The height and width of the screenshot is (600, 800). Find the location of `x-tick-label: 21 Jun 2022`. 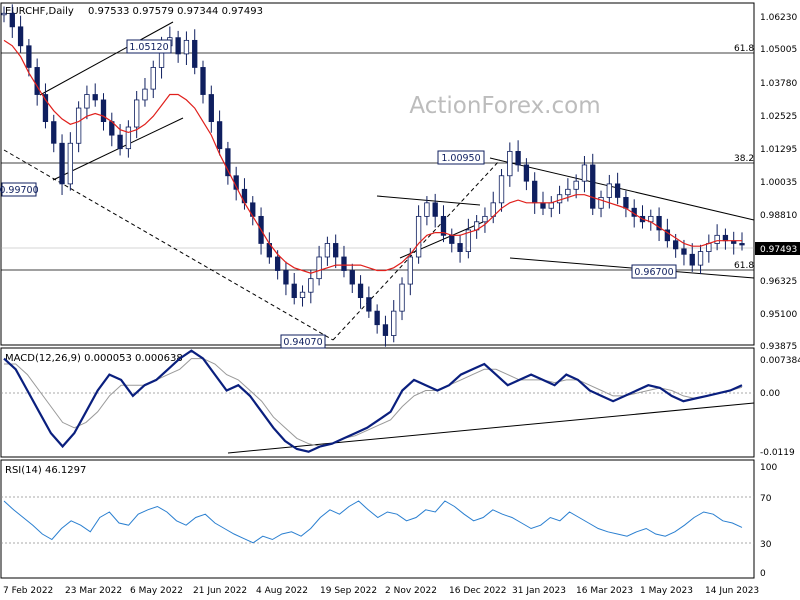

x-tick-label: 21 Jun 2022 is located at coordinates (220, 591).